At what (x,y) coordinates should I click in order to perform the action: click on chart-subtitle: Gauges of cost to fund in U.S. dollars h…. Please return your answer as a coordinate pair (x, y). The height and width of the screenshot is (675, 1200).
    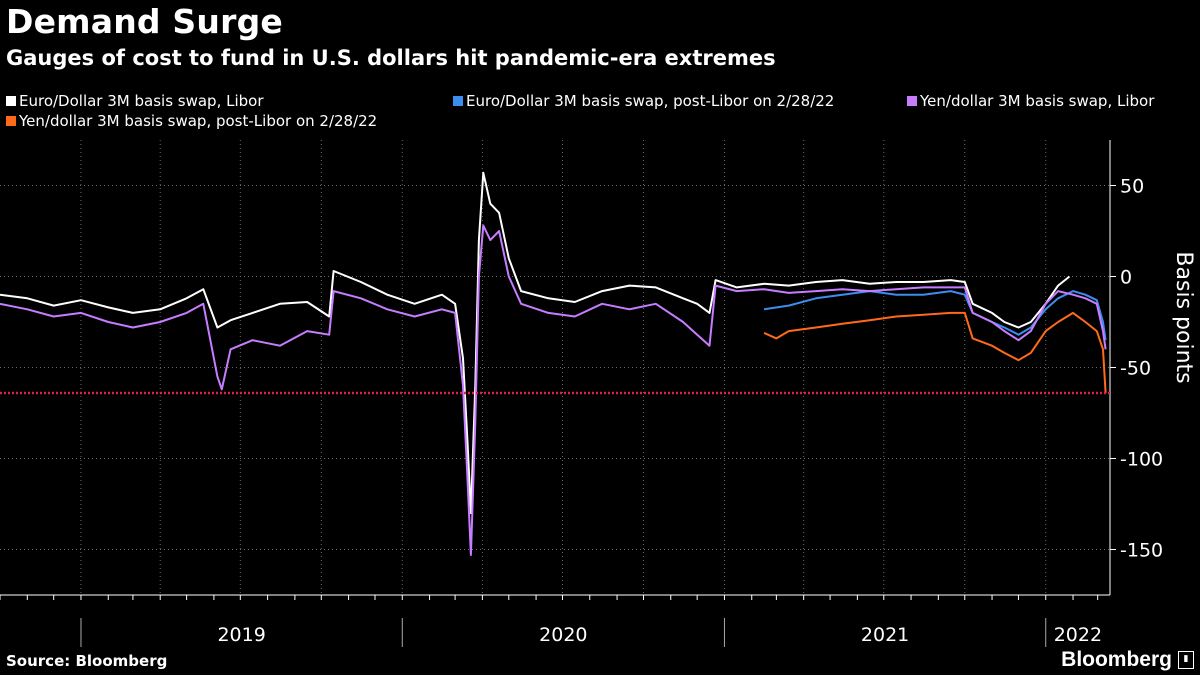
    Looking at the image, I should click on (391, 58).